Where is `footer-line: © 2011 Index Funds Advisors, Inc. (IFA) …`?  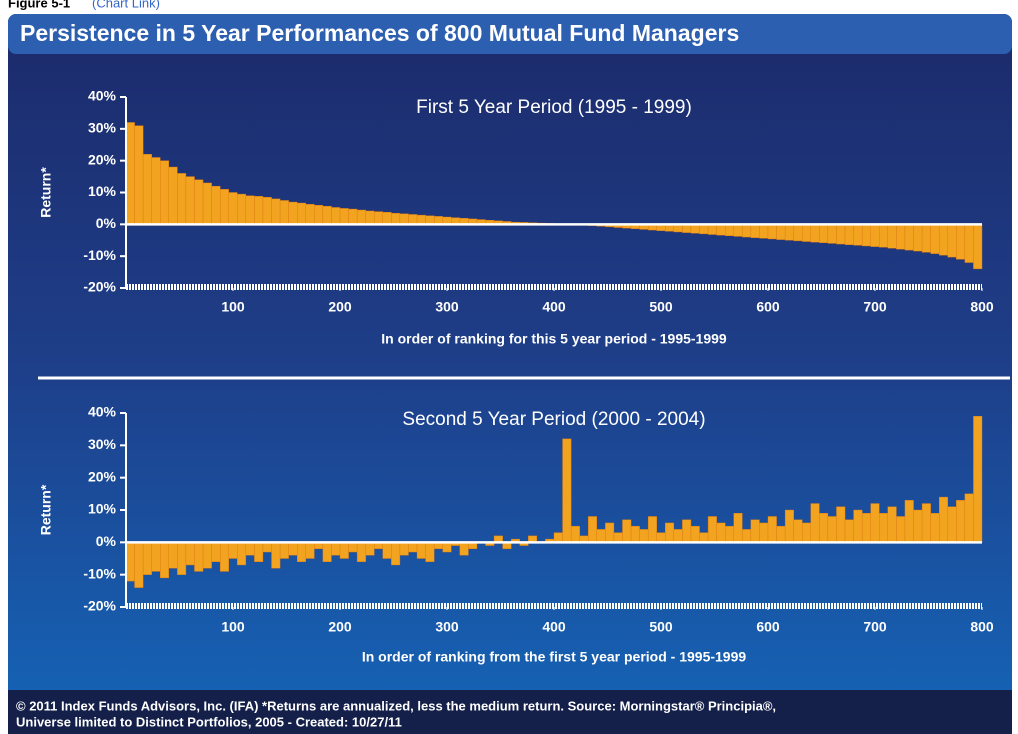 footer-line: © 2011 Index Funds Advisors, Inc. (IFA) … is located at coordinates (396, 705).